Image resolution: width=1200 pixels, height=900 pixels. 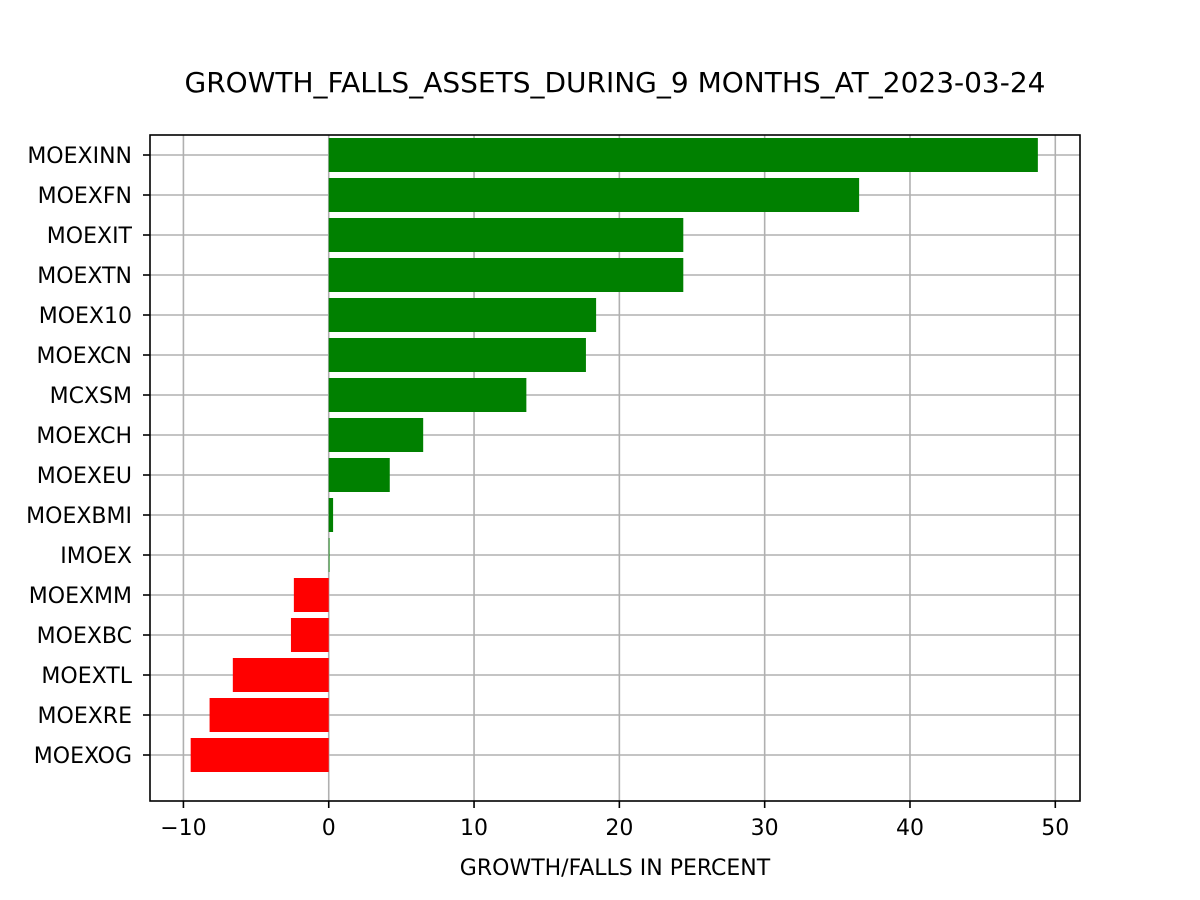 What do you see at coordinates (309, 635) in the screenshot?
I see `bar-moexbc` at bounding box center [309, 635].